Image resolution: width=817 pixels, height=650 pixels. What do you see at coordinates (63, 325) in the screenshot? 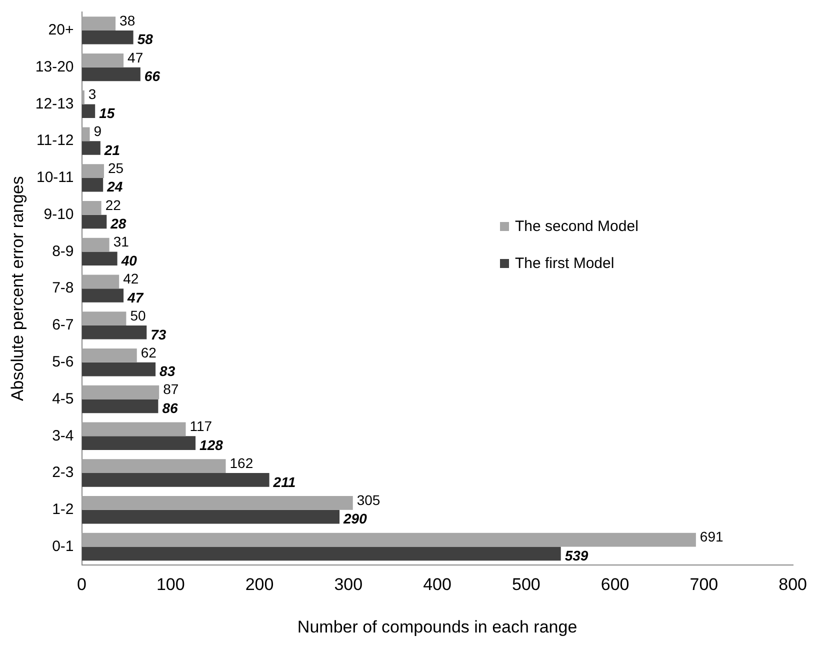
I see `y-tick-label: 6-7` at bounding box center [63, 325].